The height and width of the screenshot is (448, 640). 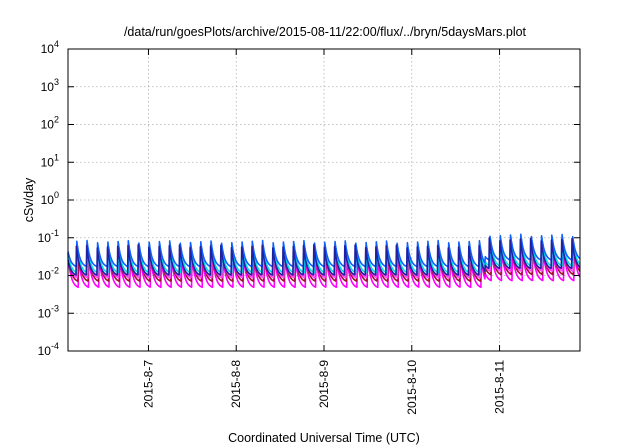 I want to click on y-tick-labels: 10⁻⁴ 10⁻³ 10⁻² 10⁻¹ 10⁰ 10¹ 10² 10³ 10⁴, so click(x=48, y=198).